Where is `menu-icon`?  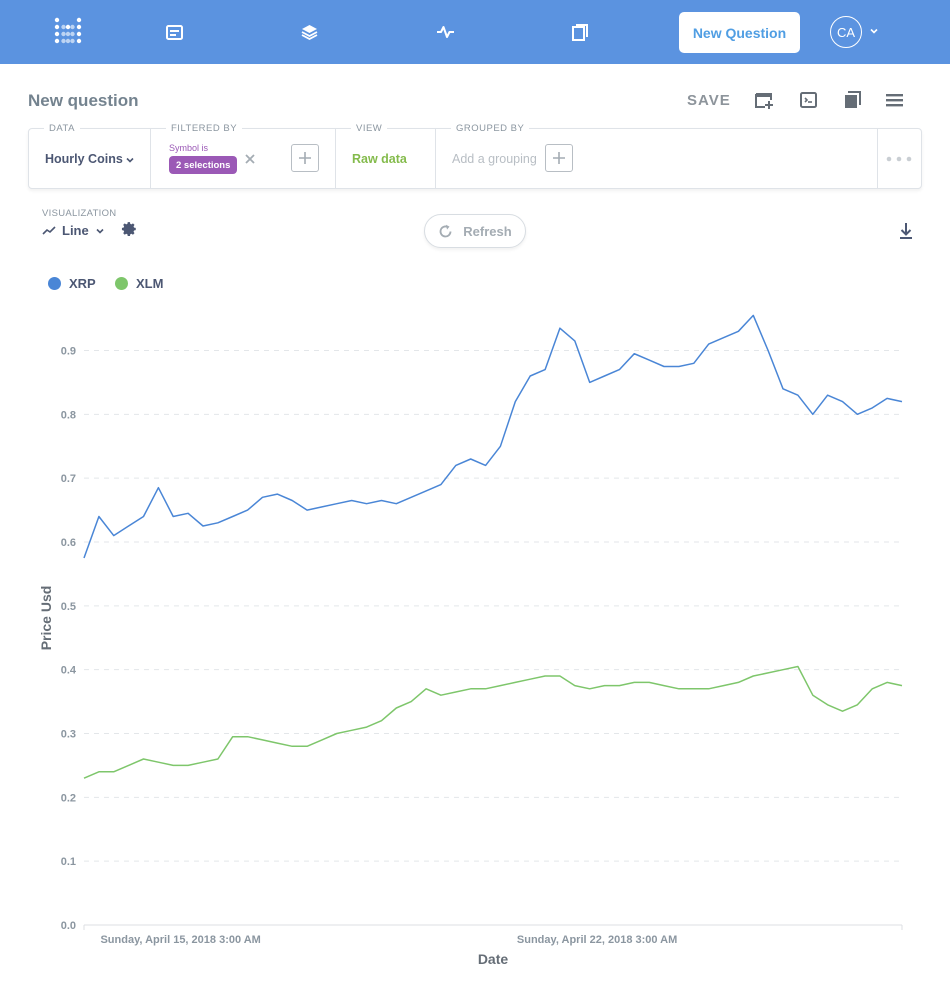 menu-icon is located at coordinates (895, 100).